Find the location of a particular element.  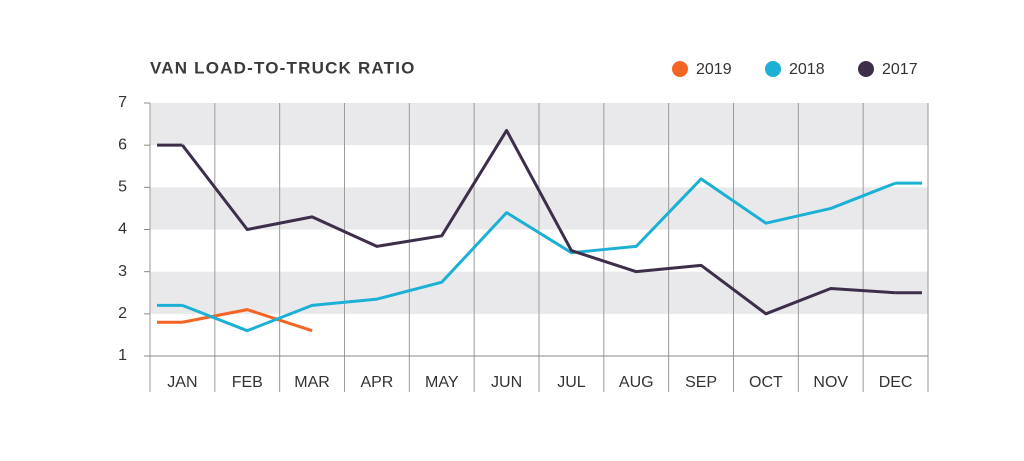

y-tick-label: 4 is located at coordinates (122, 229).